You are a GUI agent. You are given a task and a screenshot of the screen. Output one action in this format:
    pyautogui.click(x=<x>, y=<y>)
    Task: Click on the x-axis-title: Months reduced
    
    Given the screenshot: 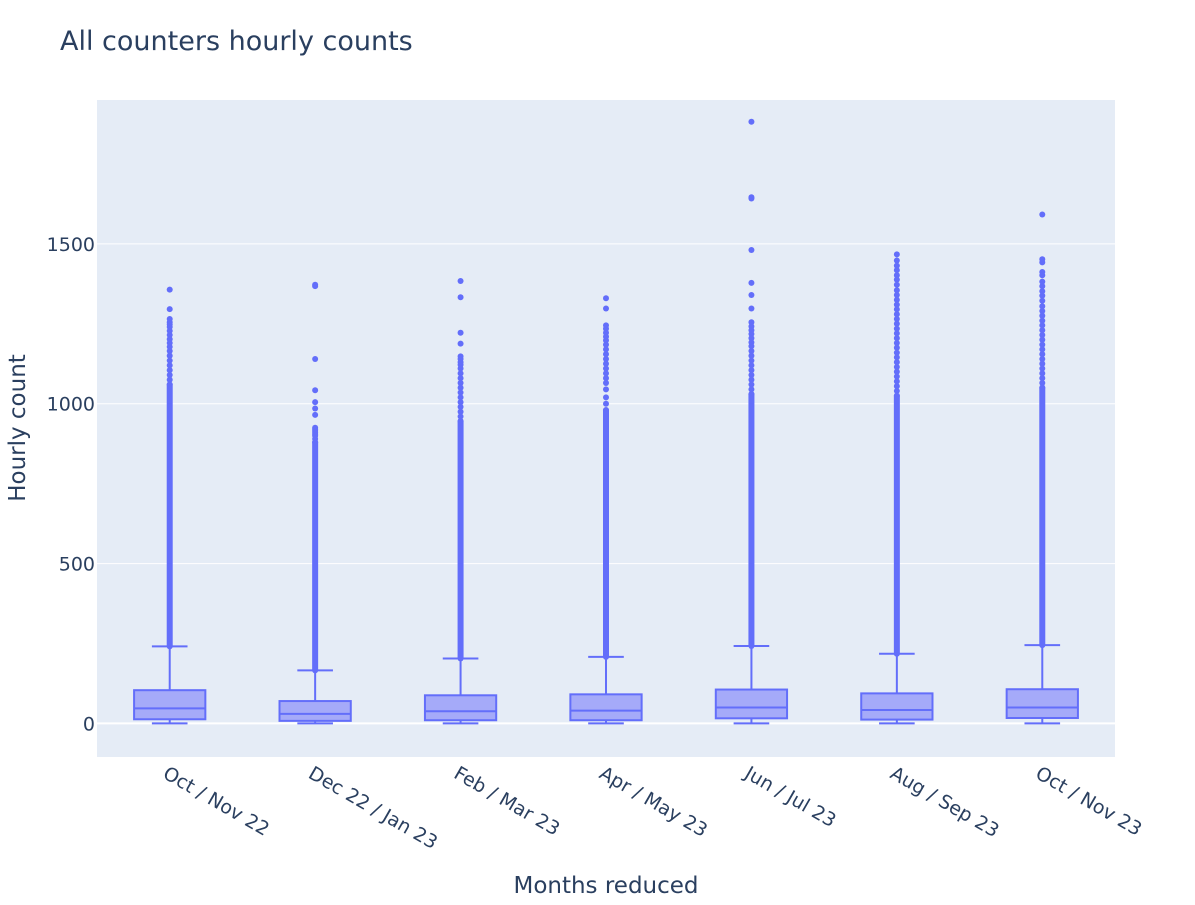 What is the action you would take?
    pyautogui.click(x=605, y=886)
    